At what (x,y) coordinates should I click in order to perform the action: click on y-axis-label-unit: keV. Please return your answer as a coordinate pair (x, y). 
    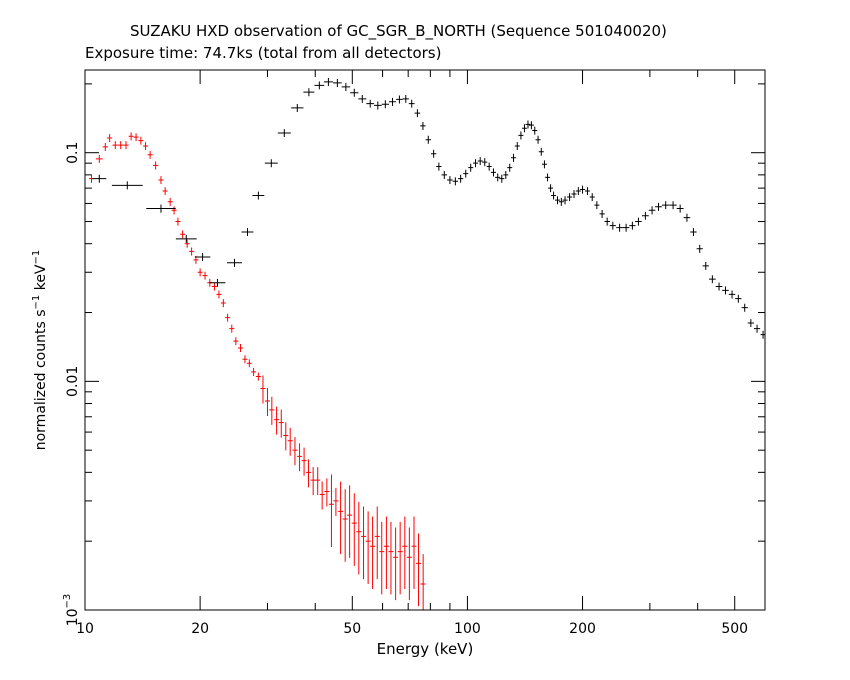
    Looking at the image, I should click on (40, 279).